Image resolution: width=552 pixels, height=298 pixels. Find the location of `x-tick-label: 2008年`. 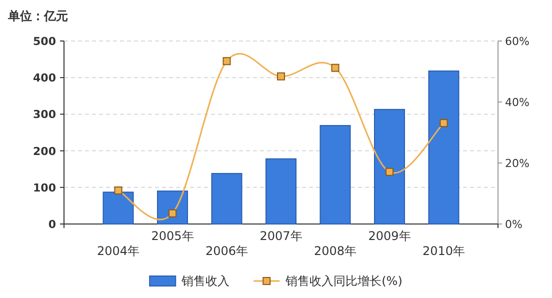

x-tick-label: 2008年 is located at coordinates (335, 251).